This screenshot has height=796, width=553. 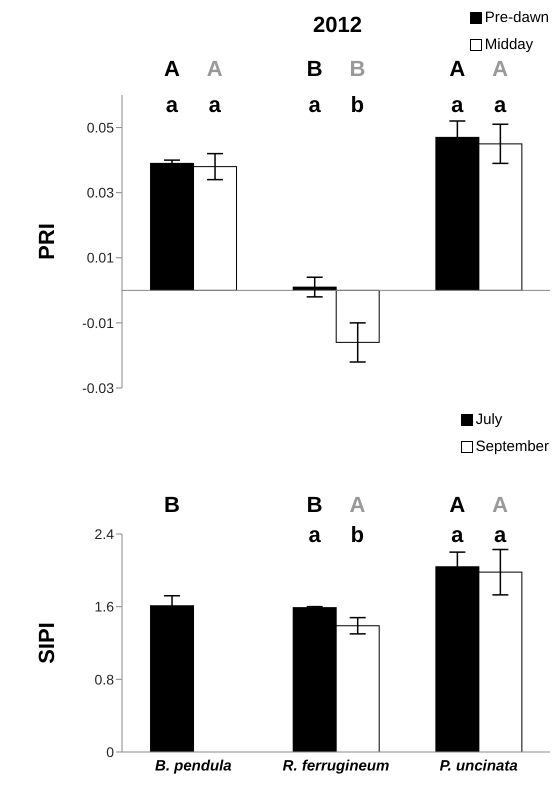 What do you see at coordinates (337, 24) in the screenshot?
I see `chart-title: 2012` at bounding box center [337, 24].